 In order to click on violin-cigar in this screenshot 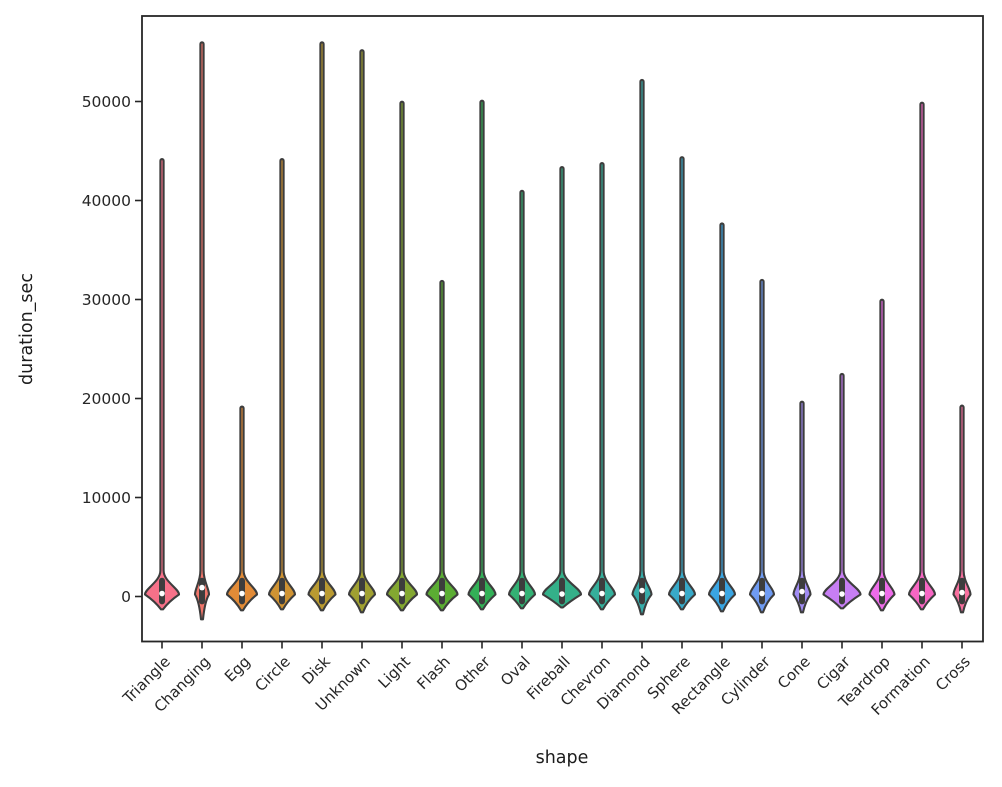, I will do `click(842, 491)`.